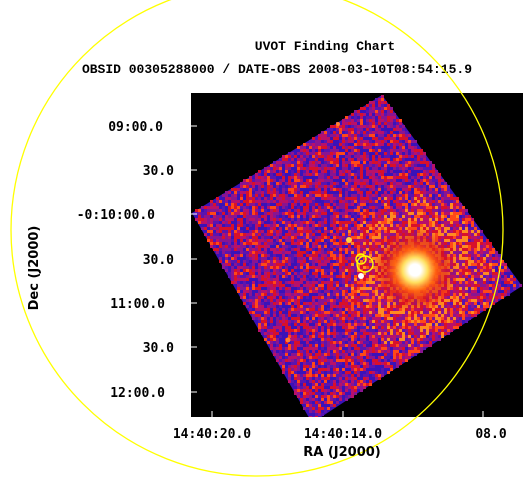 The image size is (524, 478). What do you see at coordinates (343, 434) in the screenshot?
I see `x-tick-label: 14:40:14.0` at bounding box center [343, 434].